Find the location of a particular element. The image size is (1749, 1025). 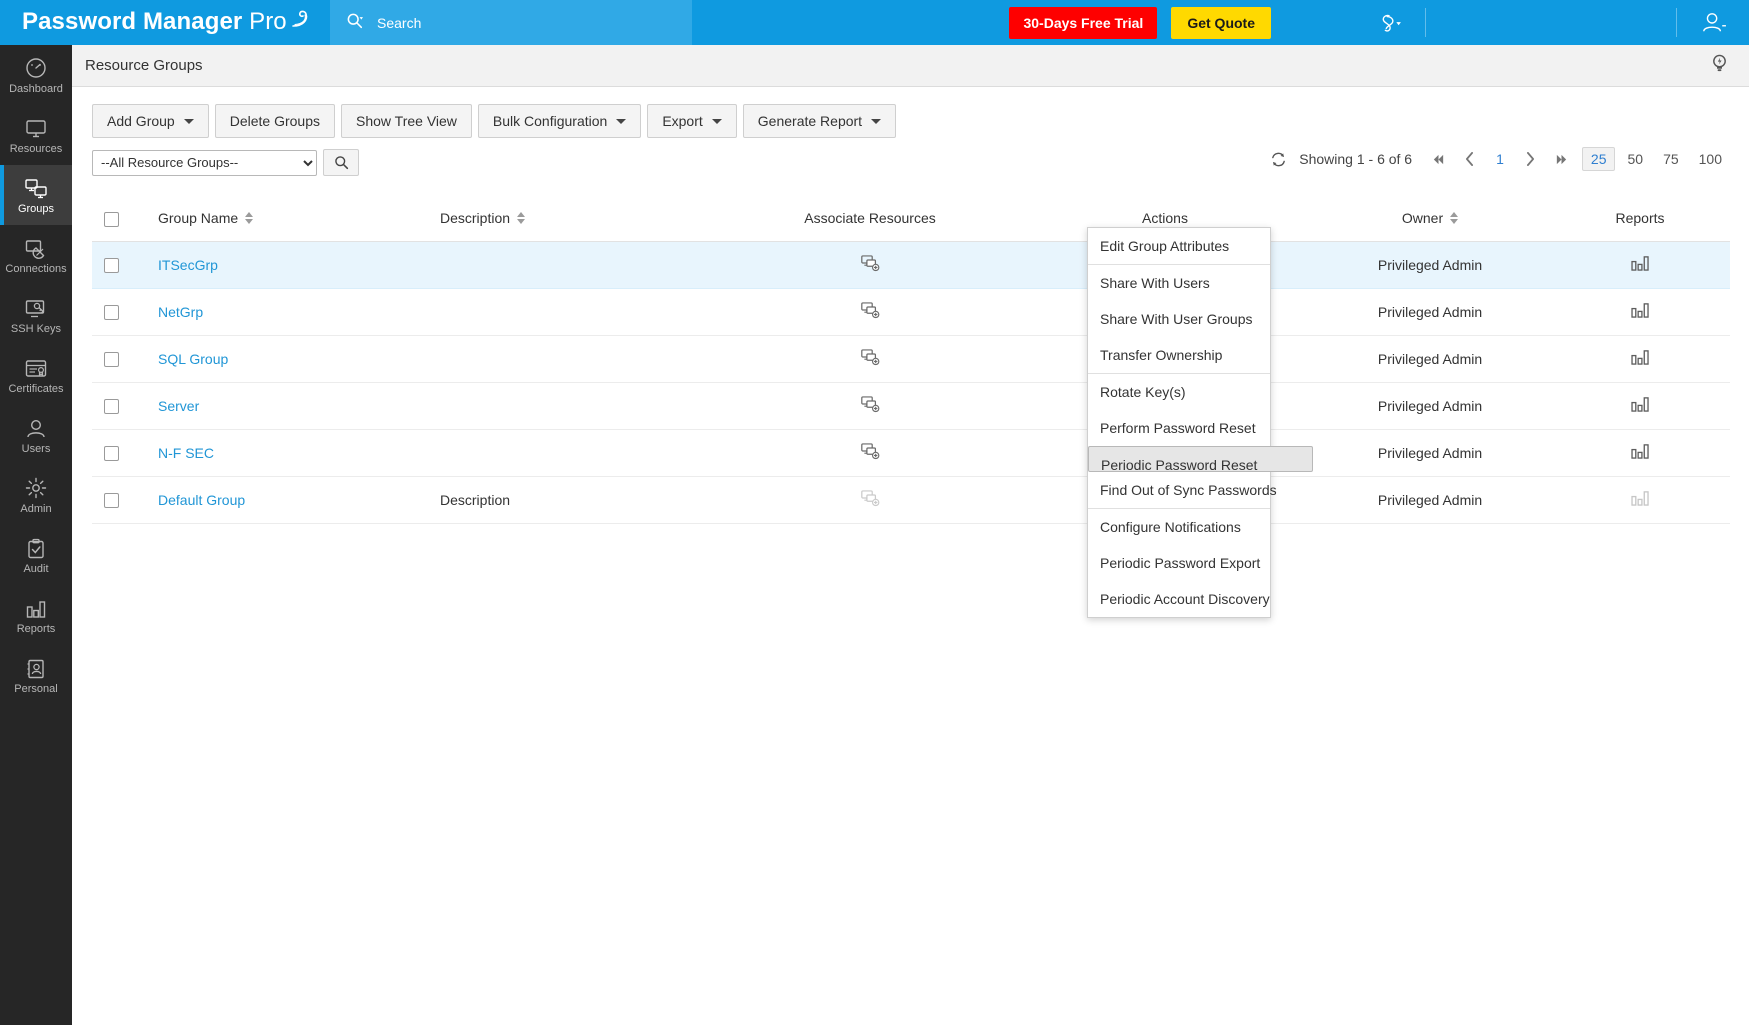

page-size-25: 25 is located at coordinates (1598, 159).